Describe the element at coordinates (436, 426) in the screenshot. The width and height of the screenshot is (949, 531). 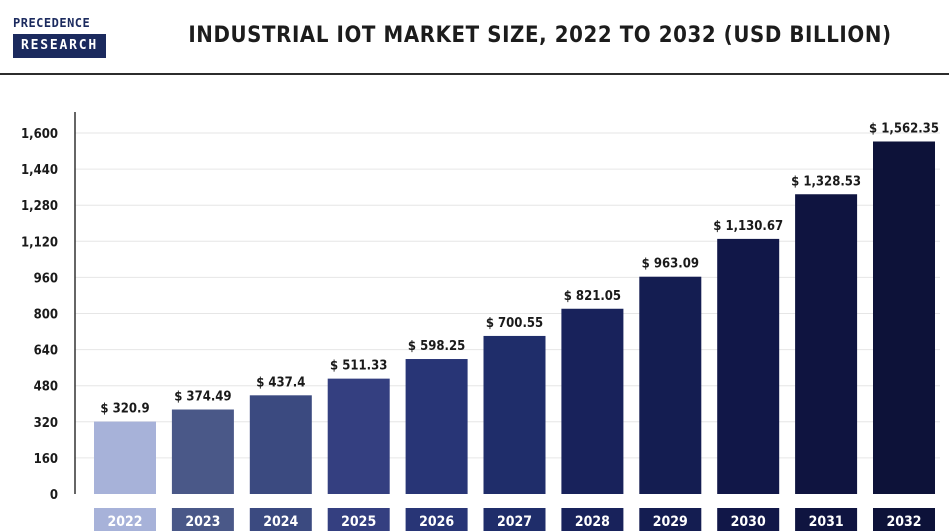
I see `bar-2026` at that location.